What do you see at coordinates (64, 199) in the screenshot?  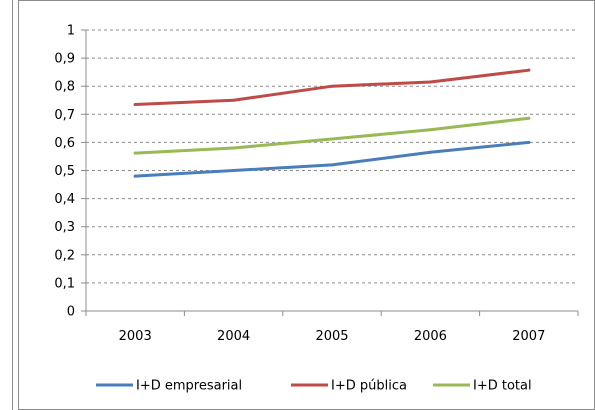 I see `y-tick-label: 0,4` at bounding box center [64, 199].